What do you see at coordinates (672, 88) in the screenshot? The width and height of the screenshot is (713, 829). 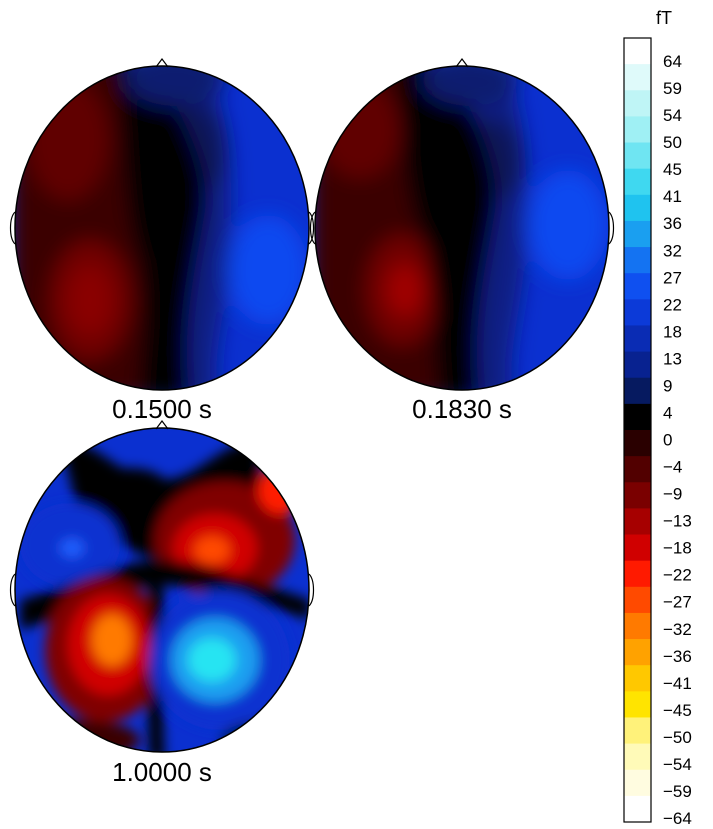 I see `colorbar-tick-label: 59` at bounding box center [672, 88].